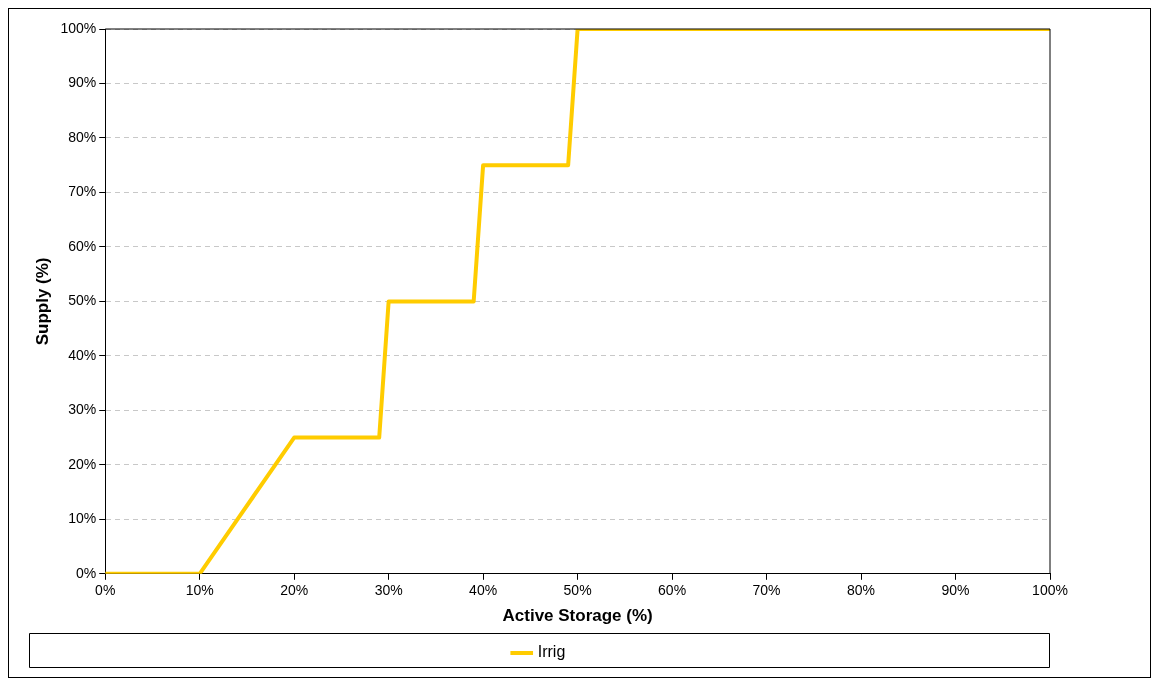 The height and width of the screenshot is (684, 1159). What do you see at coordinates (577, 590) in the screenshot?
I see `x-tick-label: 50%` at bounding box center [577, 590].